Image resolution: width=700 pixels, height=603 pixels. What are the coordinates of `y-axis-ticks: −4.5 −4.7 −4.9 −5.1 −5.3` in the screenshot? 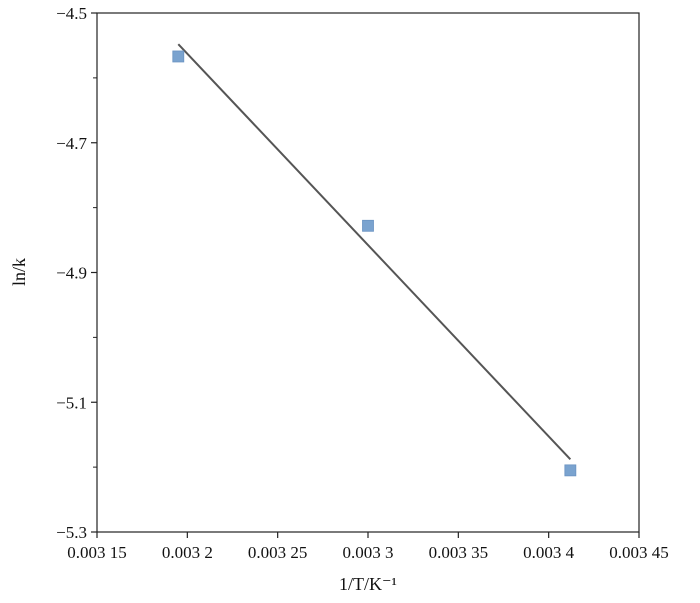 It's located at (76, 273).